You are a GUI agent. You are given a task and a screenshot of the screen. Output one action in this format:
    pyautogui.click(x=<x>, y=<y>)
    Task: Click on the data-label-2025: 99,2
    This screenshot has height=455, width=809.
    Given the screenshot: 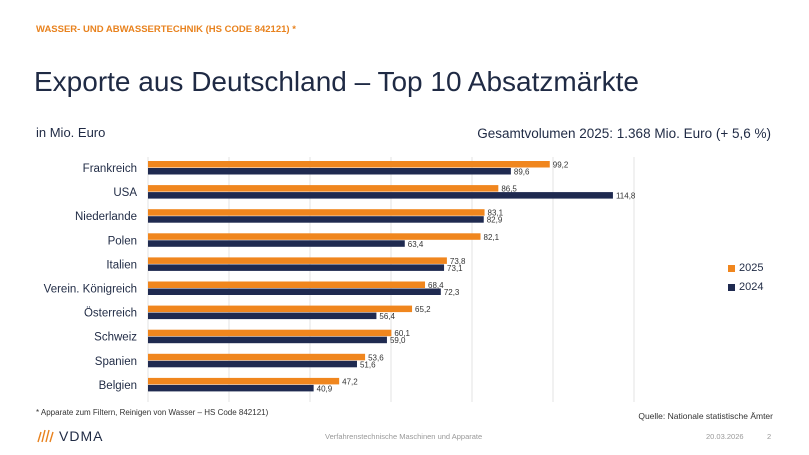 What is the action you would take?
    pyautogui.click(x=561, y=165)
    